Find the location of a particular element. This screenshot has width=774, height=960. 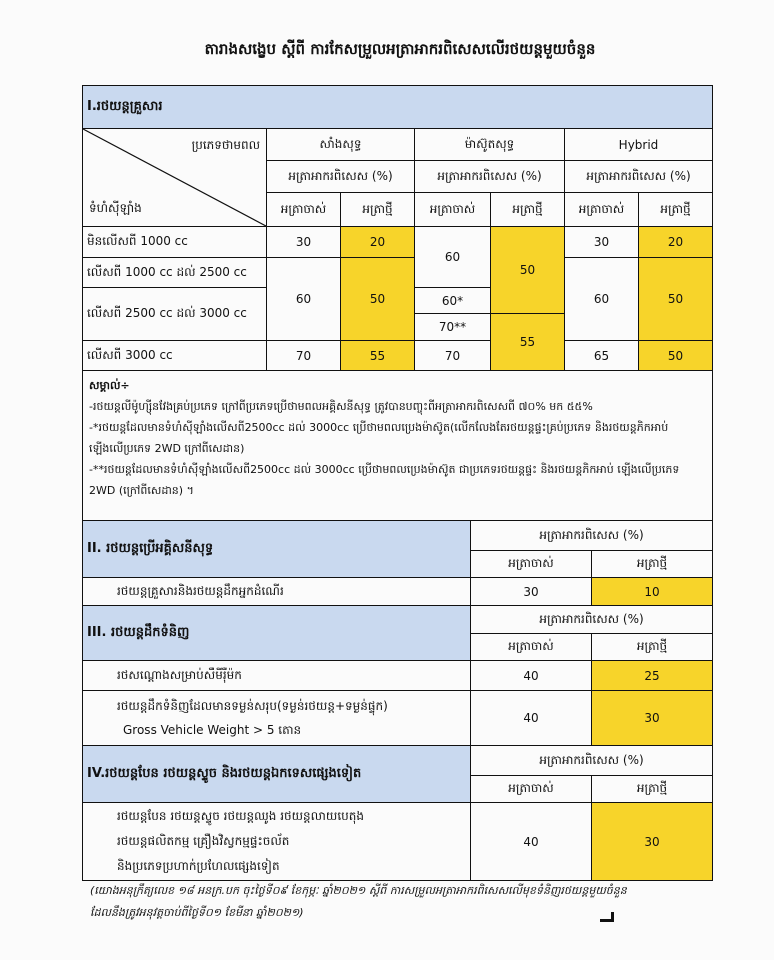

row-label: លើសពី 1000 cc ដល់ 2500 cc is located at coordinates (174, 272).